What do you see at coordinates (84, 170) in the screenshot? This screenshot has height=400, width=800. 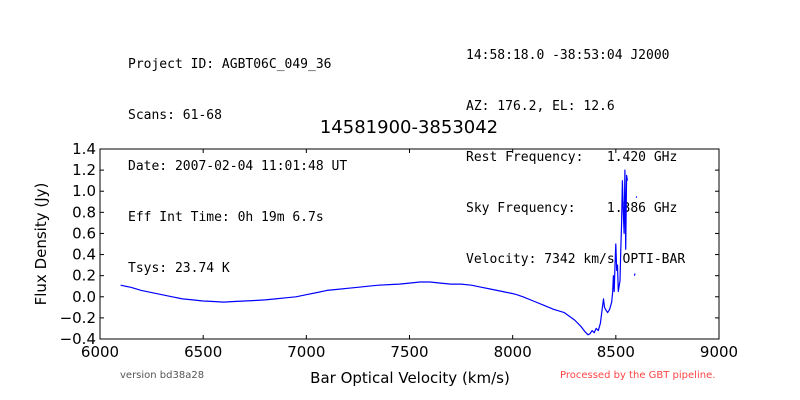 I see `y-tick-label: 1.2` at bounding box center [84, 170].